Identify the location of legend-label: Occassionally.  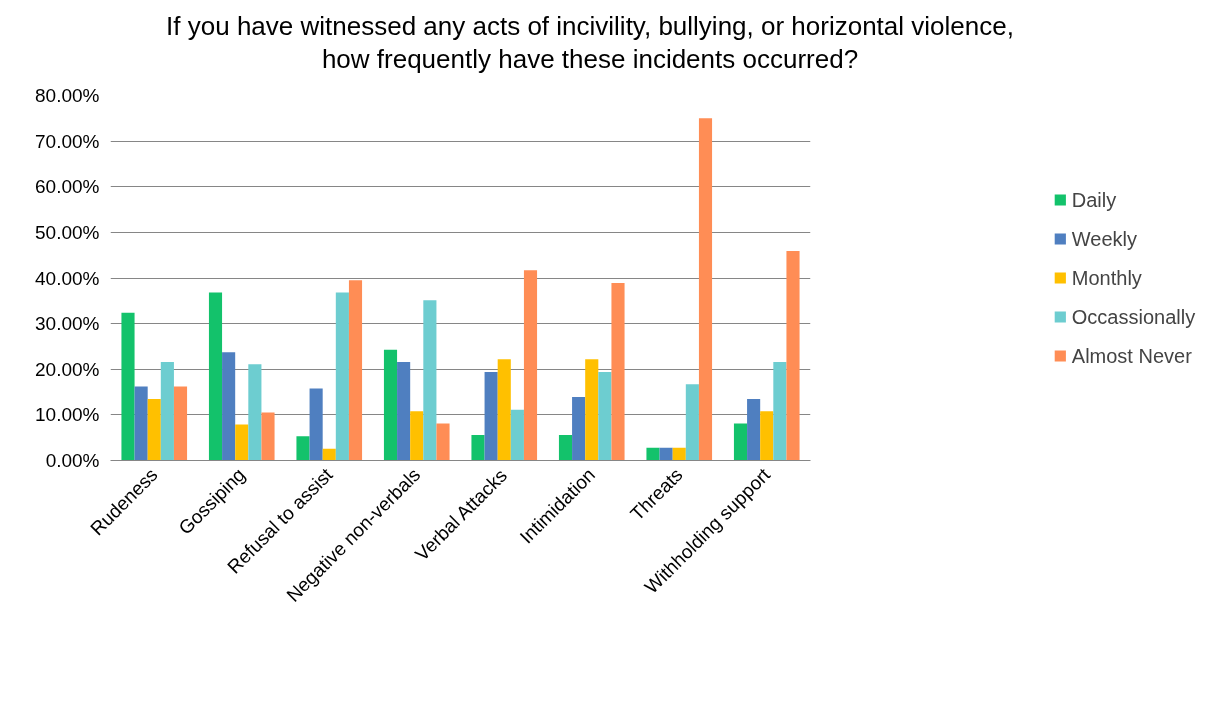
(1133, 316).